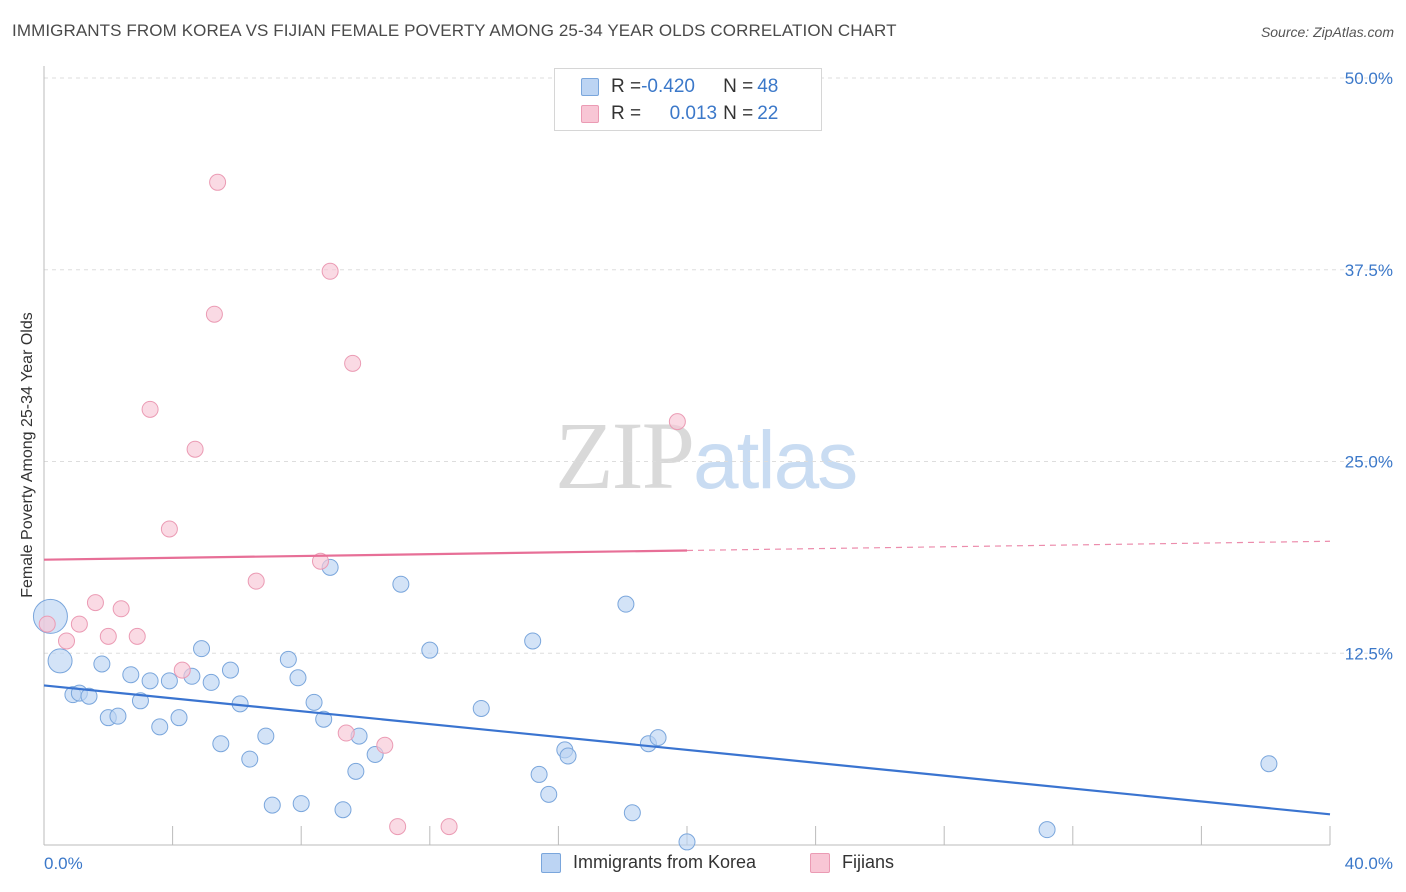 The image size is (1406, 892). I want to click on x-tick-label: 40.0%, so click(1369, 863).